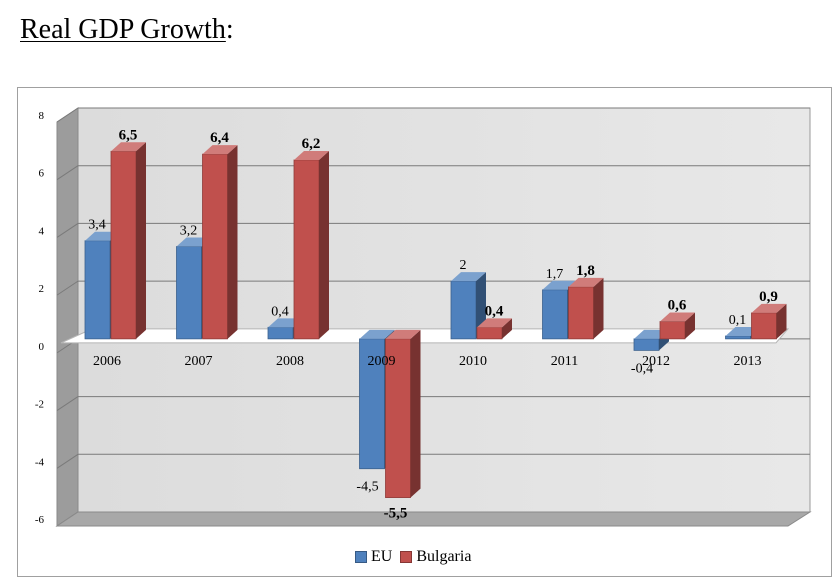  I want to click on x-tick-label: 2006, so click(107, 361).